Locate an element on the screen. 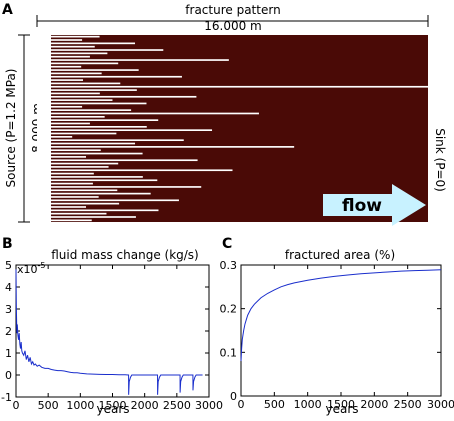 The width and height of the screenshot is (454, 421). panel-c-letter: C is located at coordinates (227, 244).